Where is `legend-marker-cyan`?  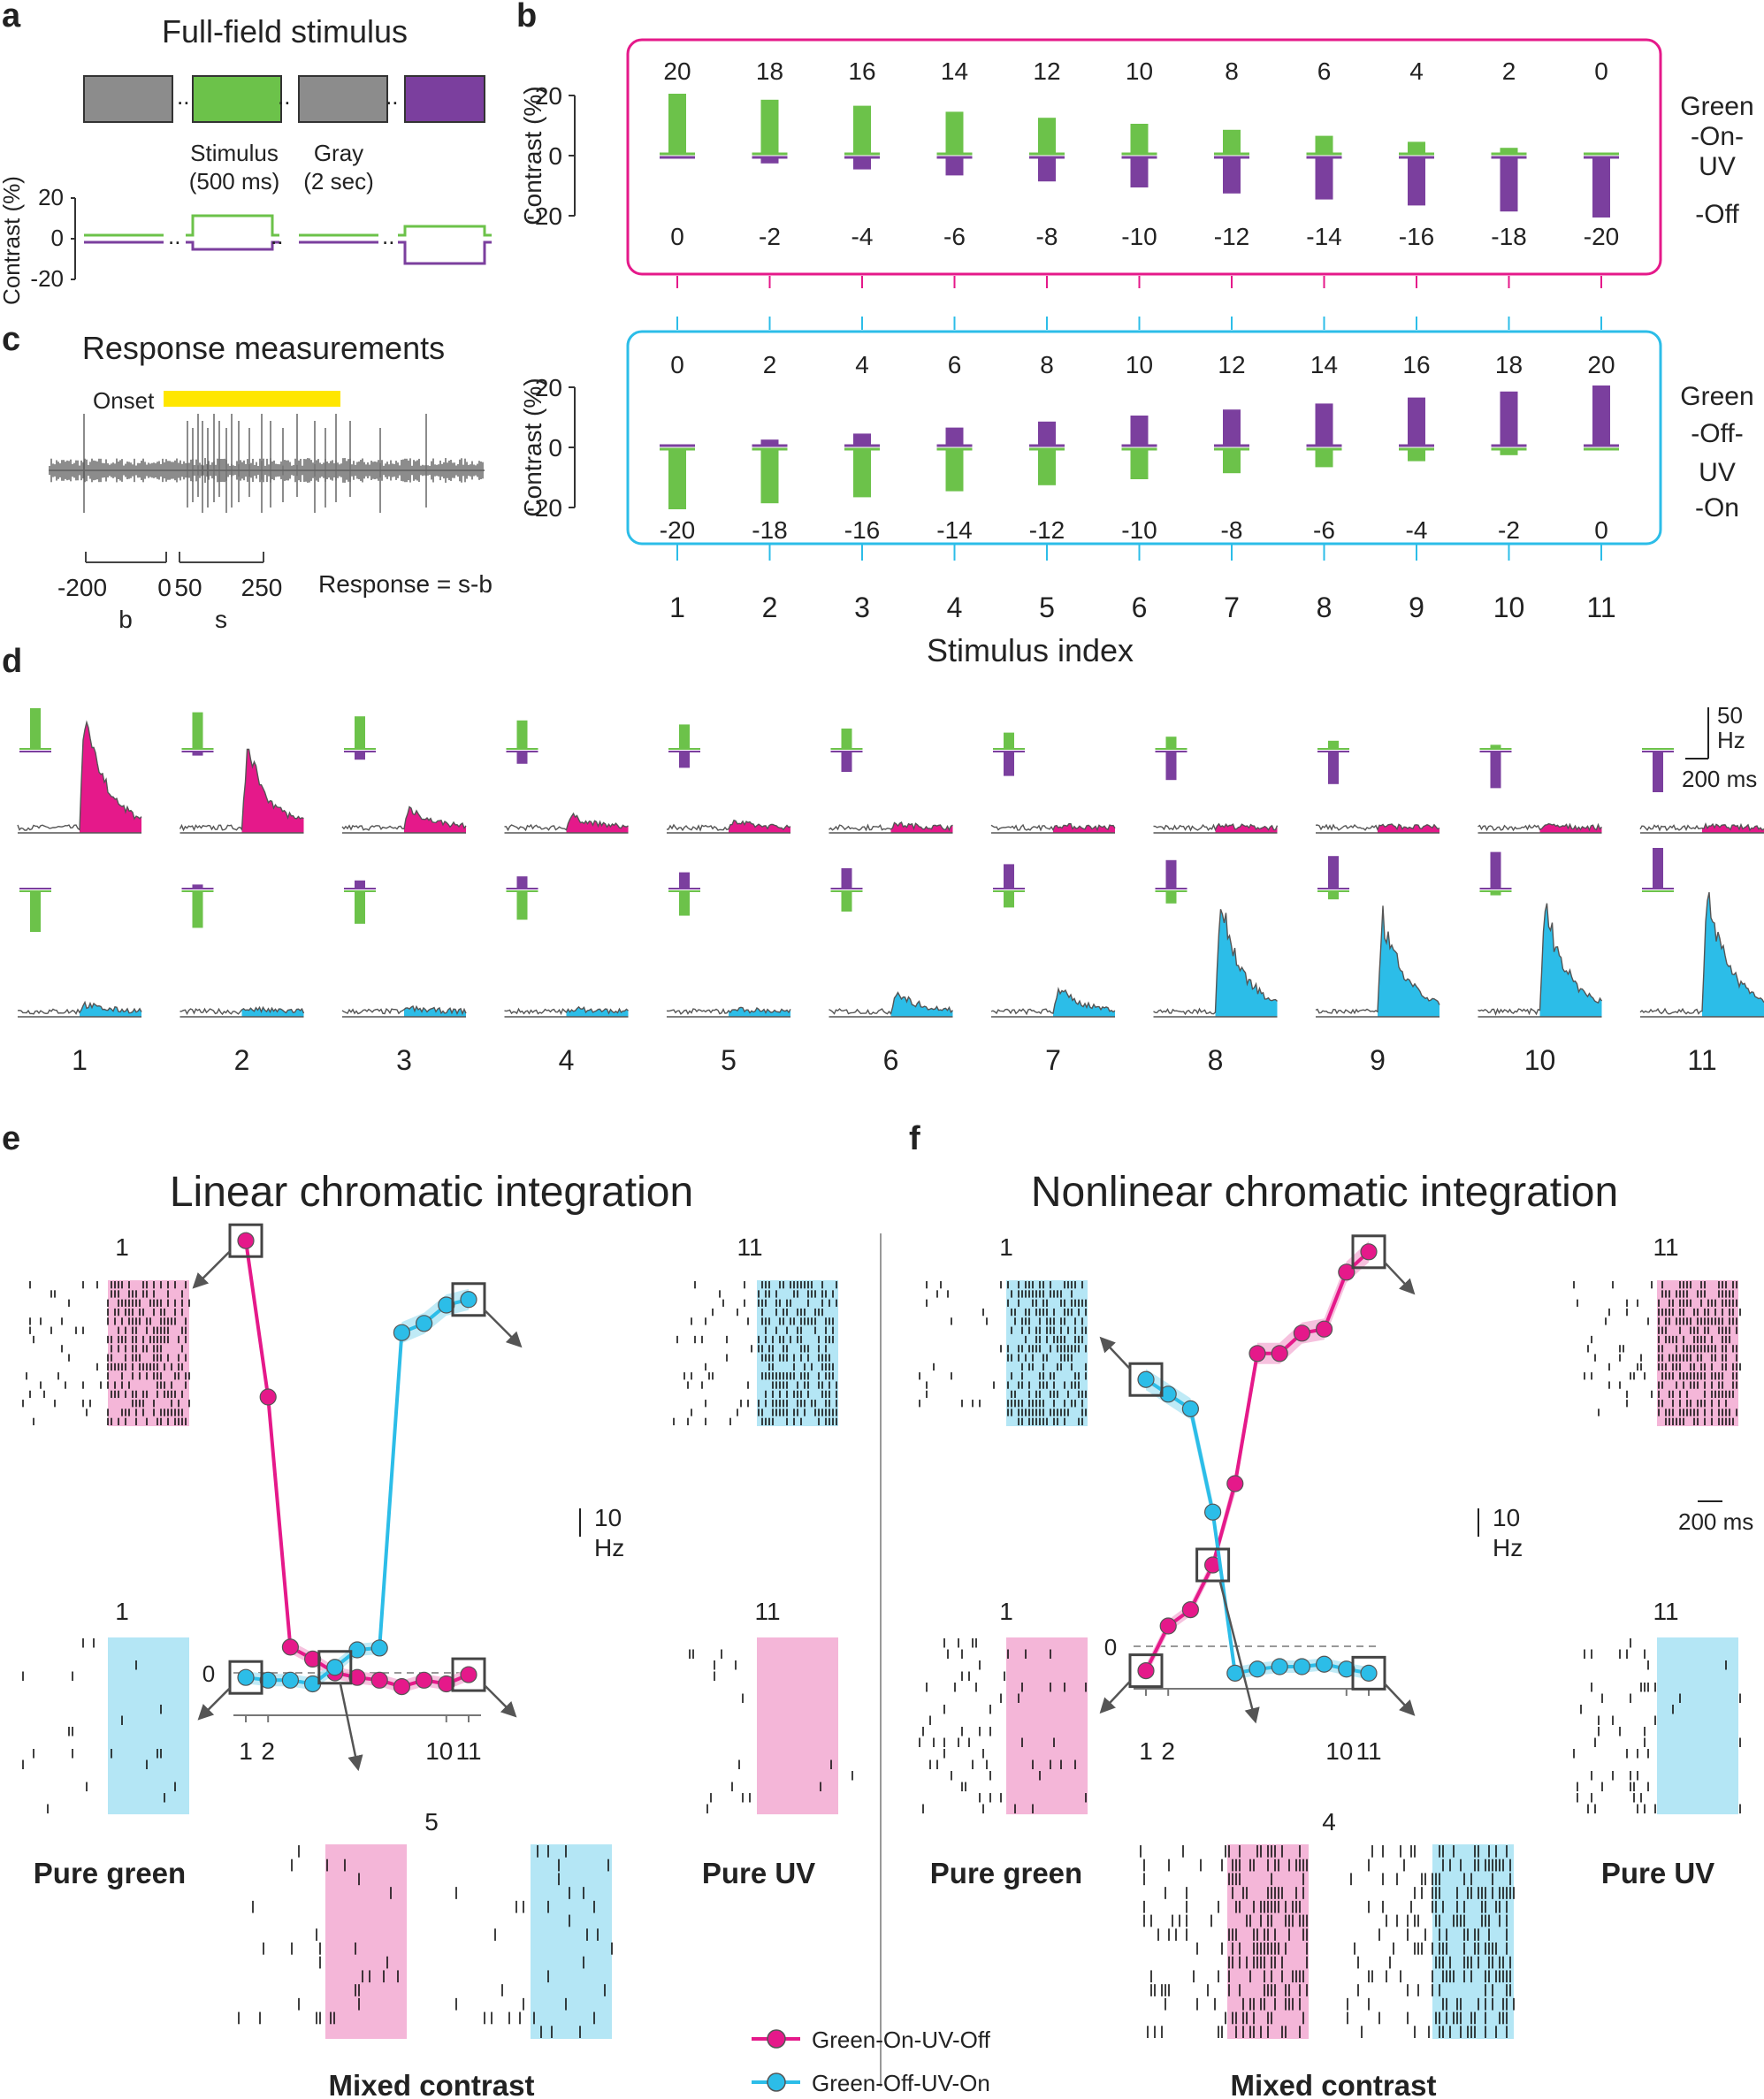 legend-marker-cyan is located at coordinates (776, 2082).